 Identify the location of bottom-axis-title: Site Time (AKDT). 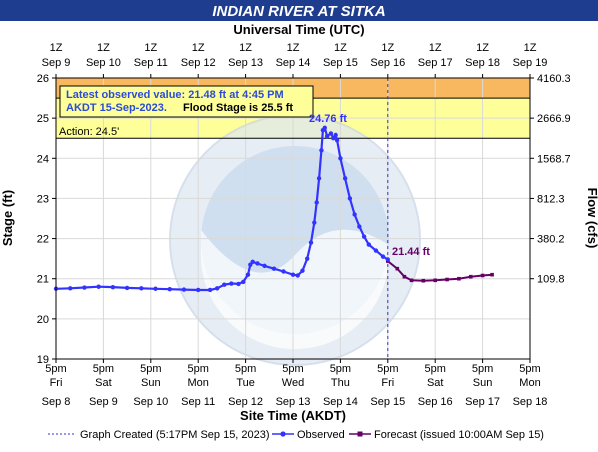
(293, 415).